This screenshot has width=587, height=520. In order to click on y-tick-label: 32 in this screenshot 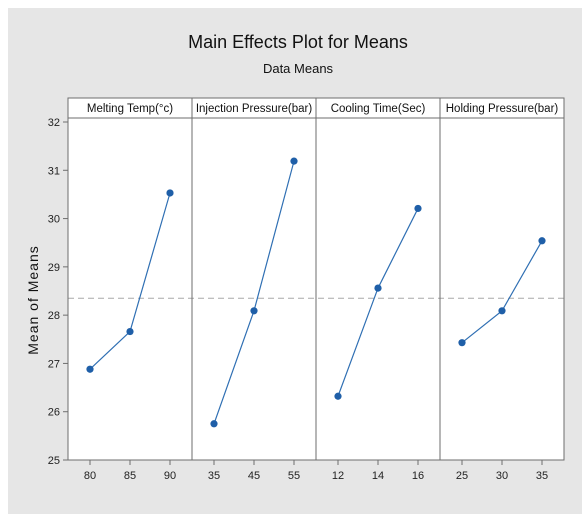, I will do `click(54, 123)`.